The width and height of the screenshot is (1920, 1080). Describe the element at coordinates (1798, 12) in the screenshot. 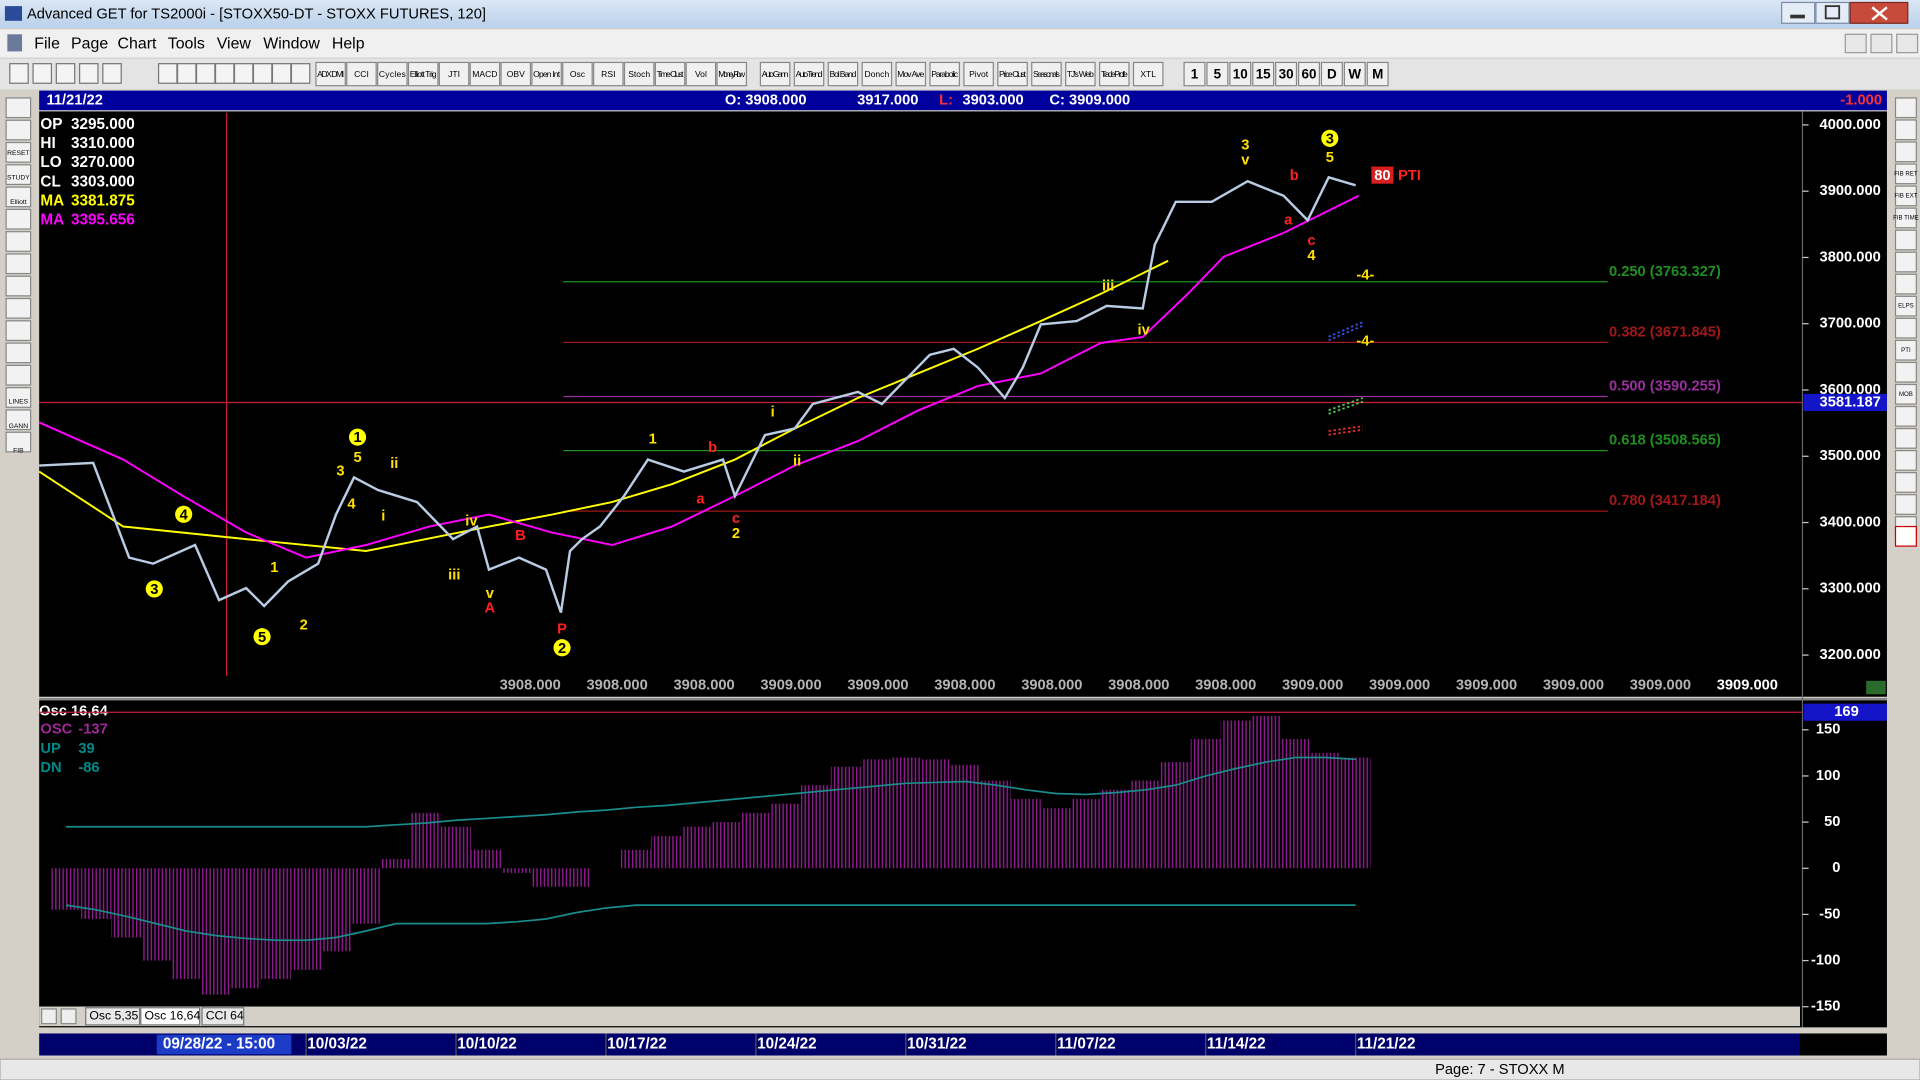

I see `minimize-button` at that location.